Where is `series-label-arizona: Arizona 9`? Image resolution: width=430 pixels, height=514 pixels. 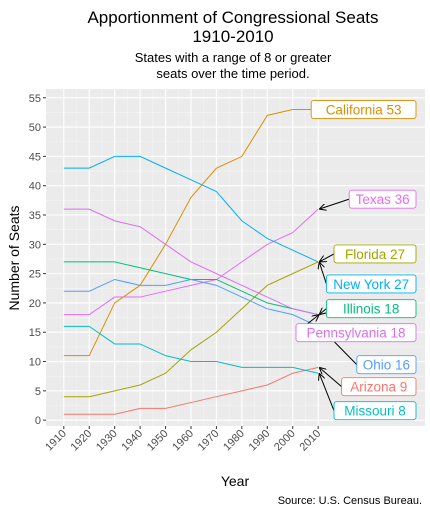
series-label-arizona: Arizona 9 is located at coordinates (378, 387).